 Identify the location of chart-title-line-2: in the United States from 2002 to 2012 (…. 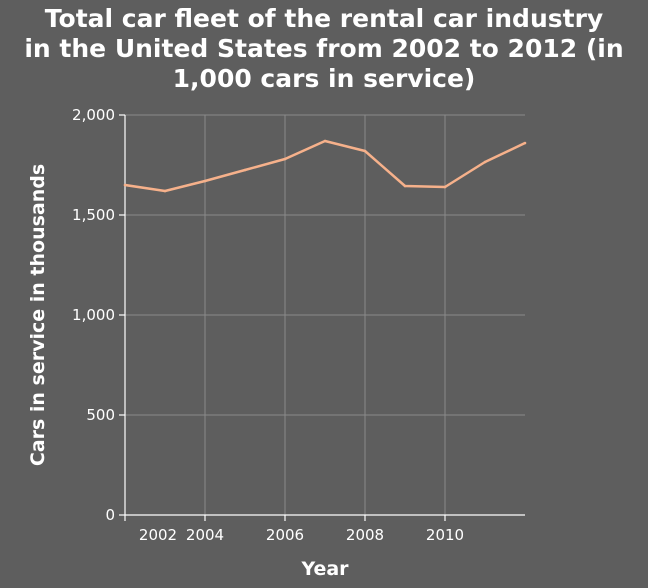
(324, 48).